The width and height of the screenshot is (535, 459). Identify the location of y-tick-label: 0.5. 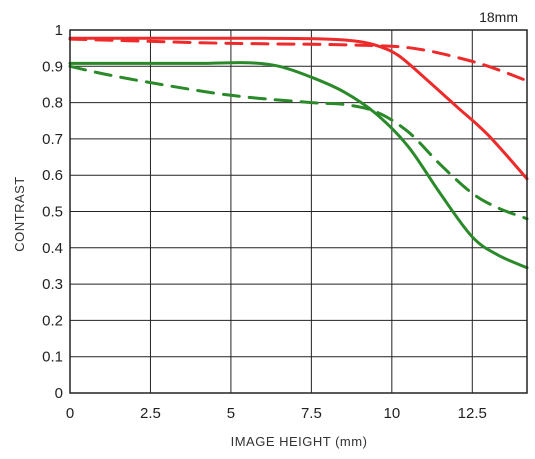
(52, 212).